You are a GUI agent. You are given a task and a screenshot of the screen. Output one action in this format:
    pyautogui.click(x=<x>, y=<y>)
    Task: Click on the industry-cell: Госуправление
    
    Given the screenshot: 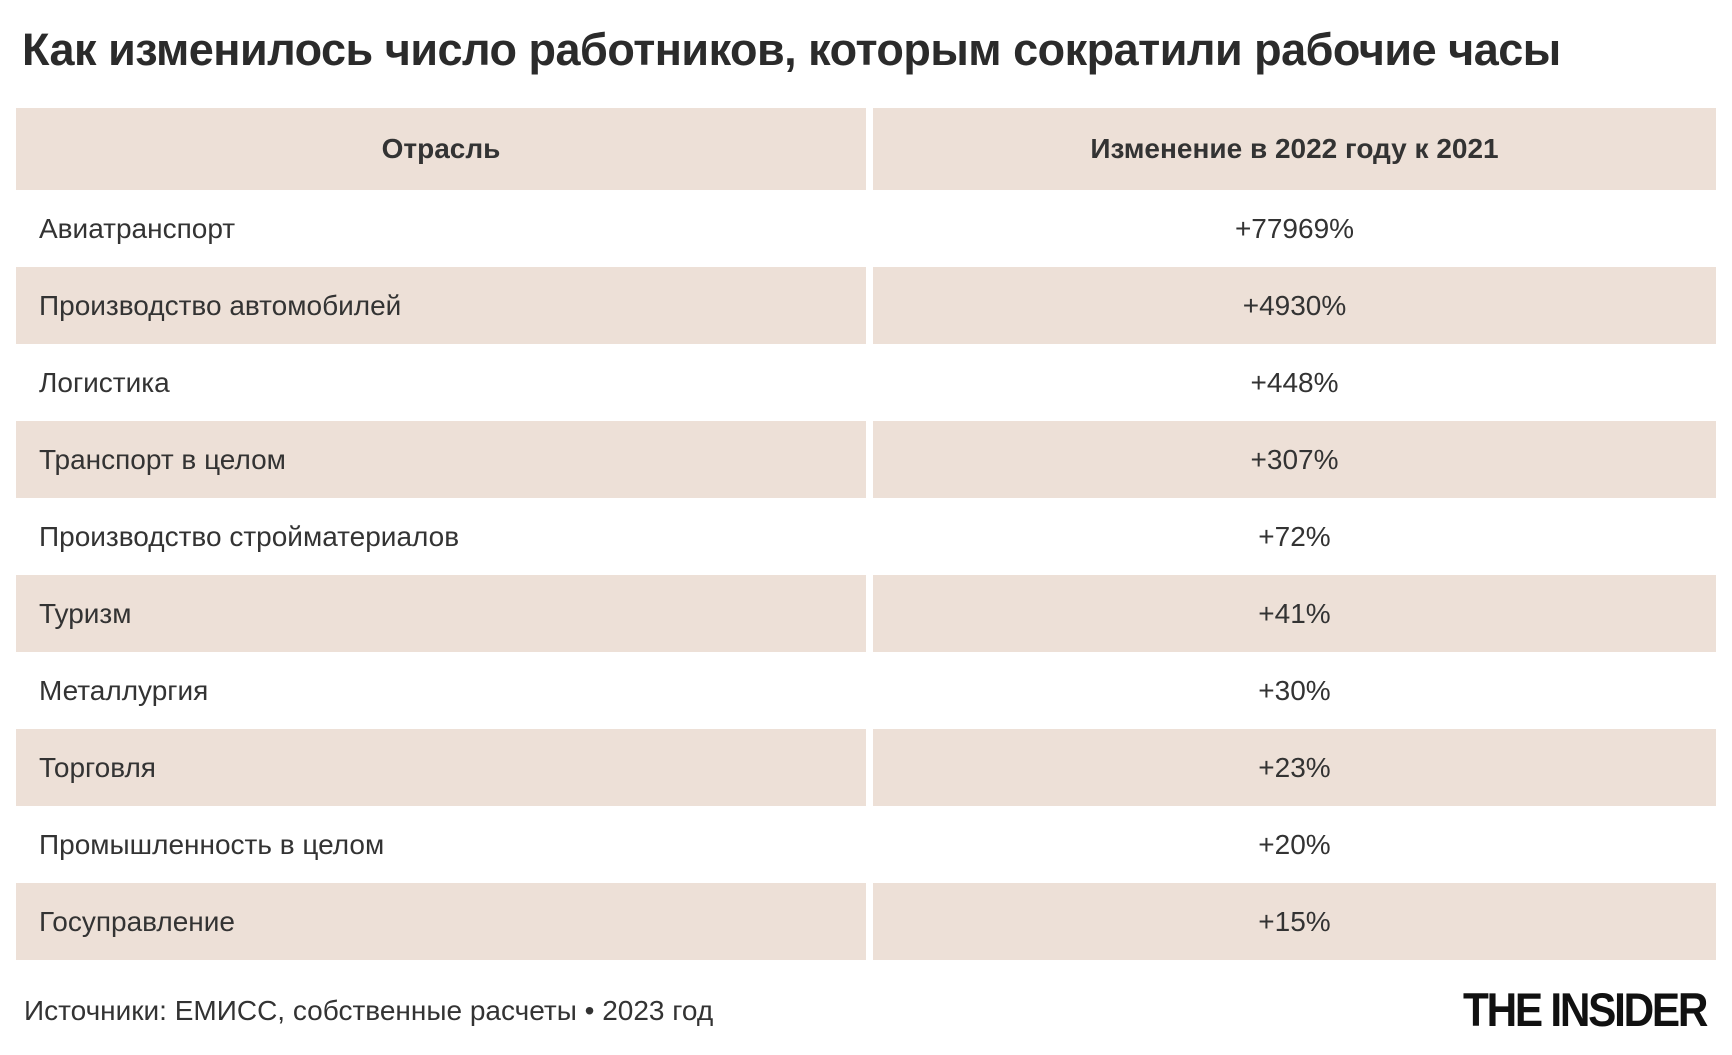 What is the action you would take?
    pyautogui.click(x=441, y=921)
    